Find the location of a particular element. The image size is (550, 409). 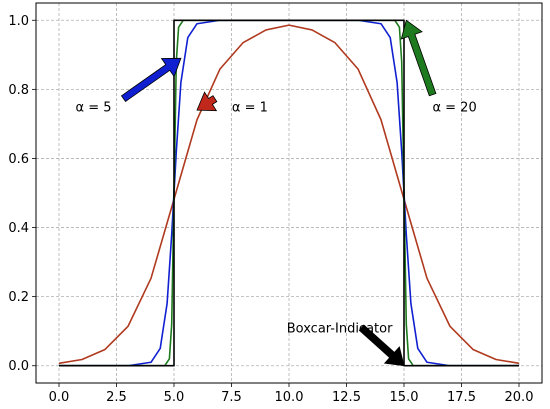

annotation-label: α = 5 is located at coordinates (94, 108).